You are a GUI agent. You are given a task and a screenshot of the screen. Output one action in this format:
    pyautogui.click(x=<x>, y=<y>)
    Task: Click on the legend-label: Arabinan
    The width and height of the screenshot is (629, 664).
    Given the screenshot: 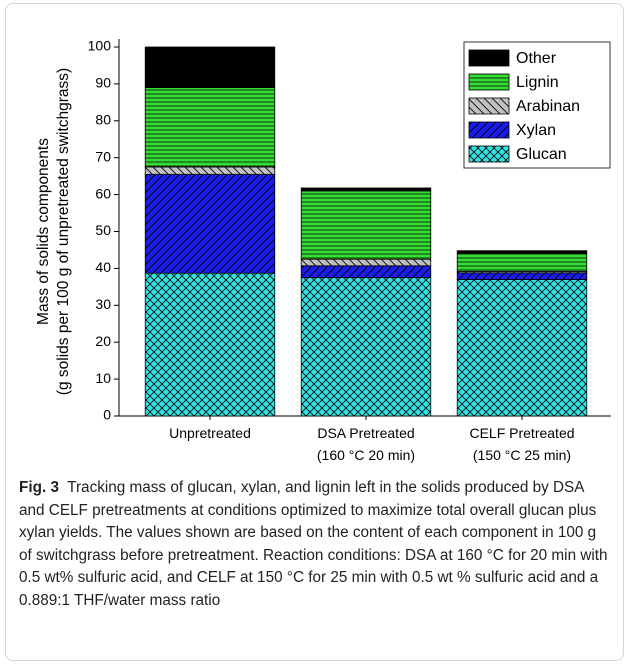 What is the action you would take?
    pyautogui.click(x=548, y=106)
    